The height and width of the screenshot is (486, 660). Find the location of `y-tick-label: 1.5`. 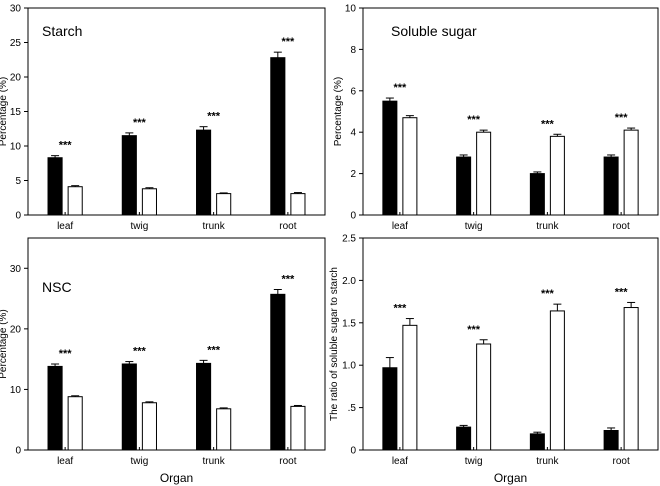

y-tick-label: 1.5 is located at coordinates (349, 323).